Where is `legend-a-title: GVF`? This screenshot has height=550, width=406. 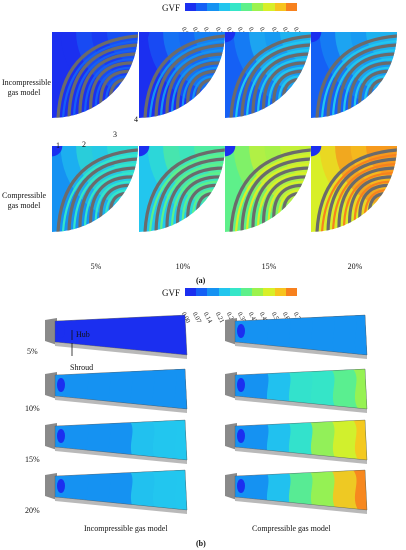 legend-a-title: GVF is located at coordinates (171, 8).